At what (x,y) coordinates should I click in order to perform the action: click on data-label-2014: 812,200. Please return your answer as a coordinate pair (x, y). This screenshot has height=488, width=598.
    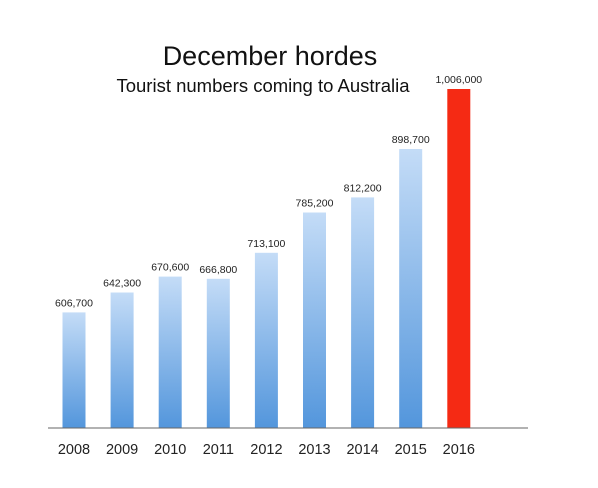
    Looking at the image, I should click on (363, 188).